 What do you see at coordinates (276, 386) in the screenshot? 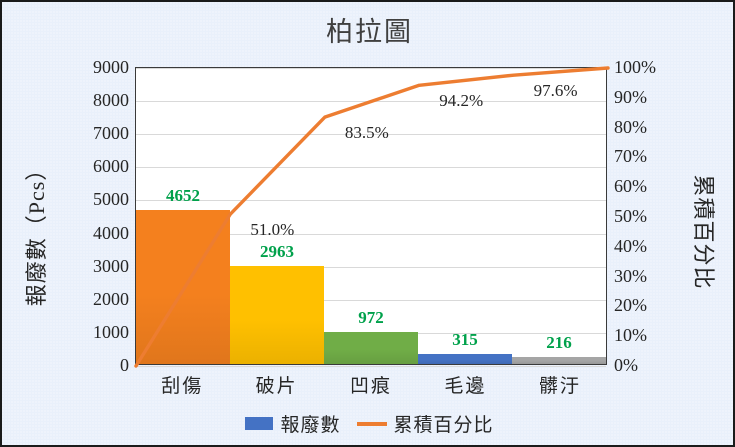
I see `x-axis-category-label: 破片` at bounding box center [276, 386].